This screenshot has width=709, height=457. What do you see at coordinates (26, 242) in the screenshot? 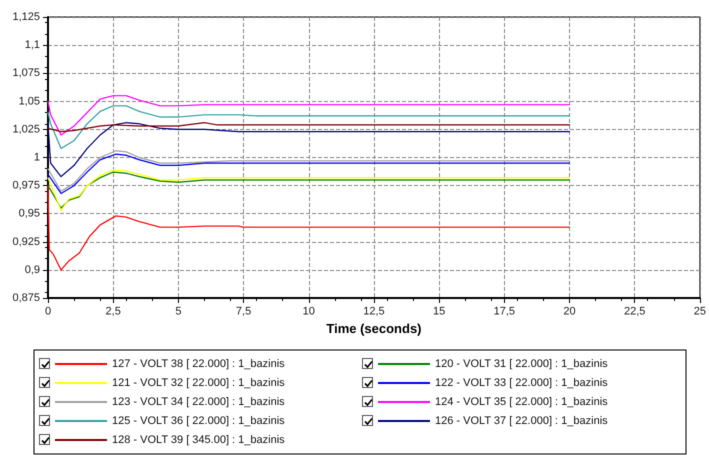
I see `y-tick-label: 0,925` at bounding box center [26, 242].